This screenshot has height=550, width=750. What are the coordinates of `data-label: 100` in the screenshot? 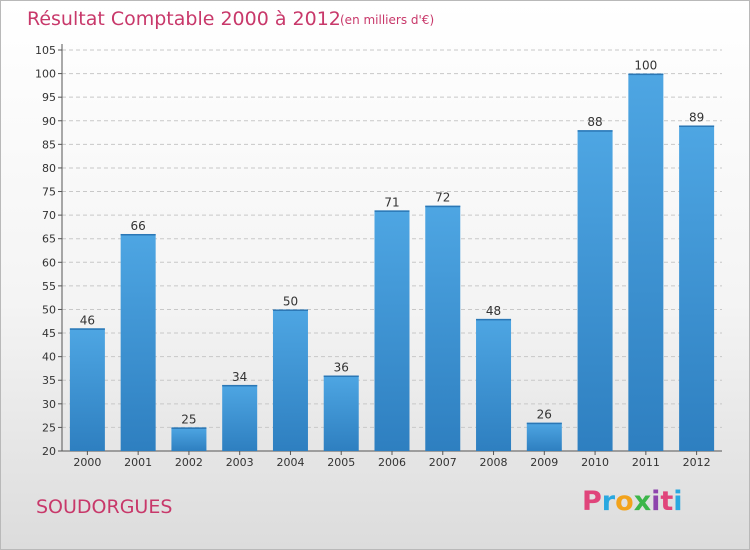 It's located at (645, 66).